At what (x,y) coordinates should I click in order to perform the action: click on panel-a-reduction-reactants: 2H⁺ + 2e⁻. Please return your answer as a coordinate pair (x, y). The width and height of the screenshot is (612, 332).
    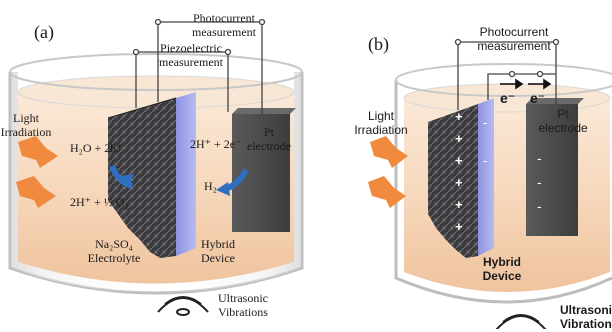
    Looking at the image, I should click on (216, 144).